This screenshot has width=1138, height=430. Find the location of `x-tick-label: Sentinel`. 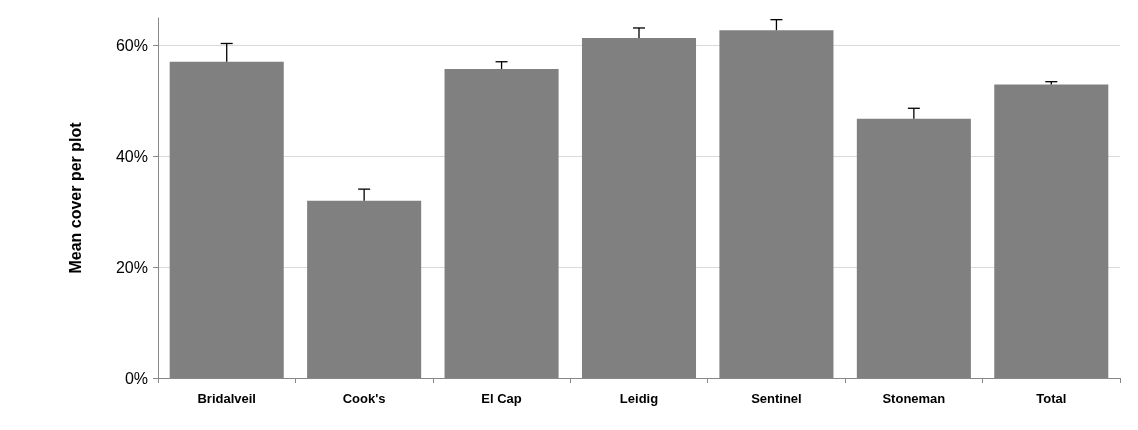

x-tick-label: Sentinel is located at coordinates (776, 398).